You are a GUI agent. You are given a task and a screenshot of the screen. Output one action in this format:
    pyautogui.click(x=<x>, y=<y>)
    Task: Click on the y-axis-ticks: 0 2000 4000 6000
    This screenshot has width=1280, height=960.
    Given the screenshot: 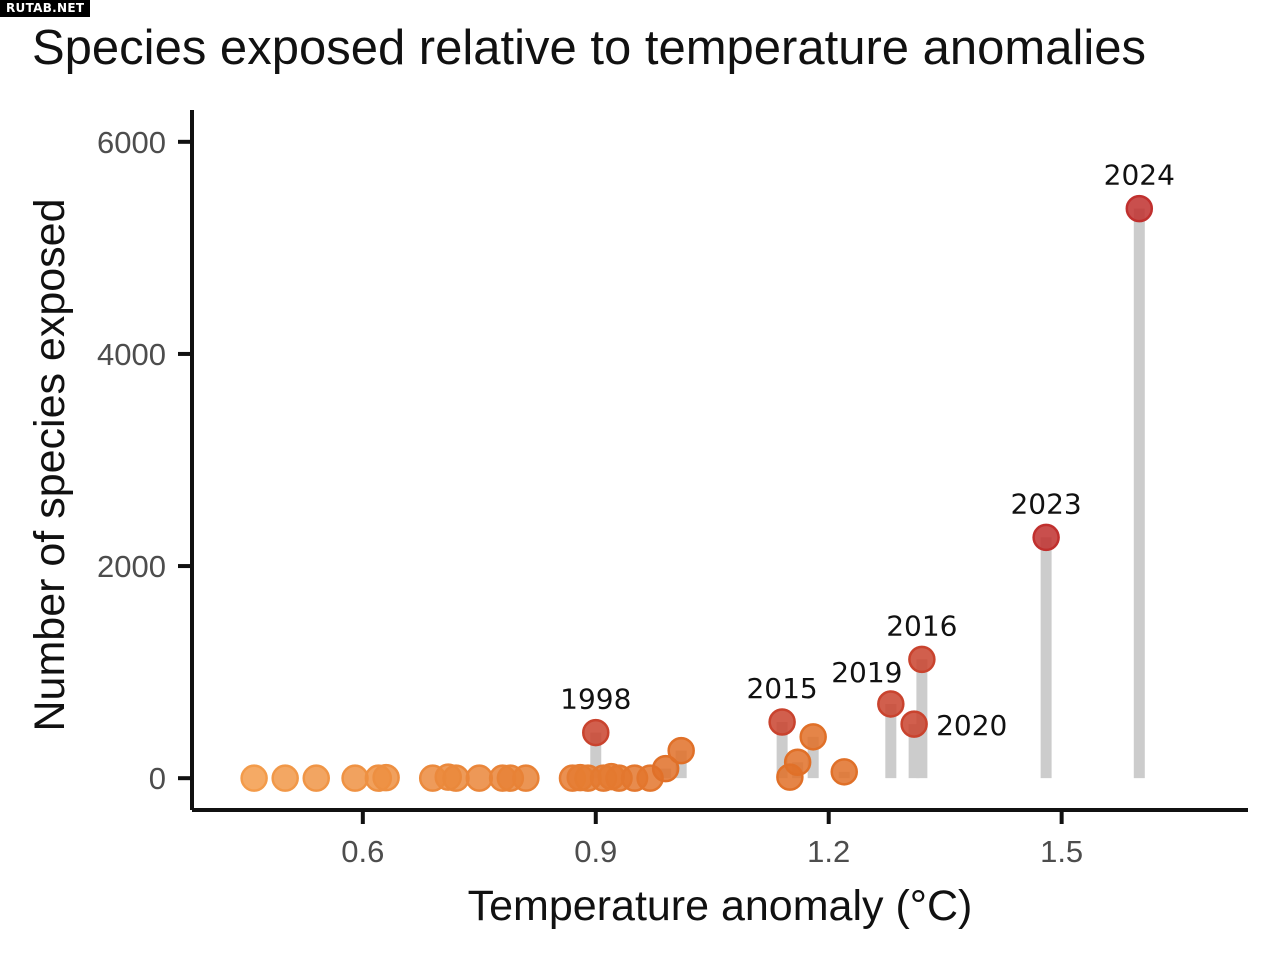 What is the action you would take?
    pyautogui.click(x=144, y=460)
    